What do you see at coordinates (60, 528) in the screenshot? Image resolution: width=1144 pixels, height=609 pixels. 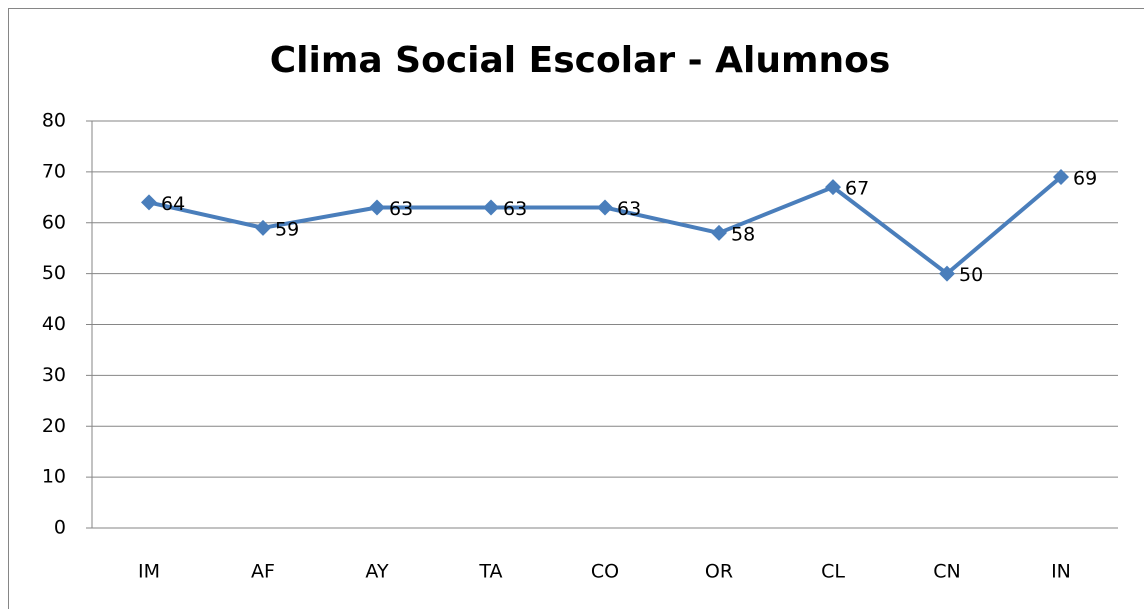 I see `y-tick-label: 0` at bounding box center [60, 528].